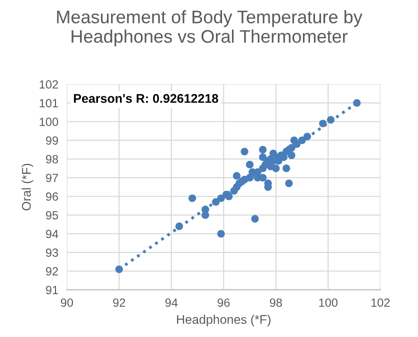  Describe the element at coordinates (49, 84) in the screenshot. I see `y-tick-label: 102` at that location.